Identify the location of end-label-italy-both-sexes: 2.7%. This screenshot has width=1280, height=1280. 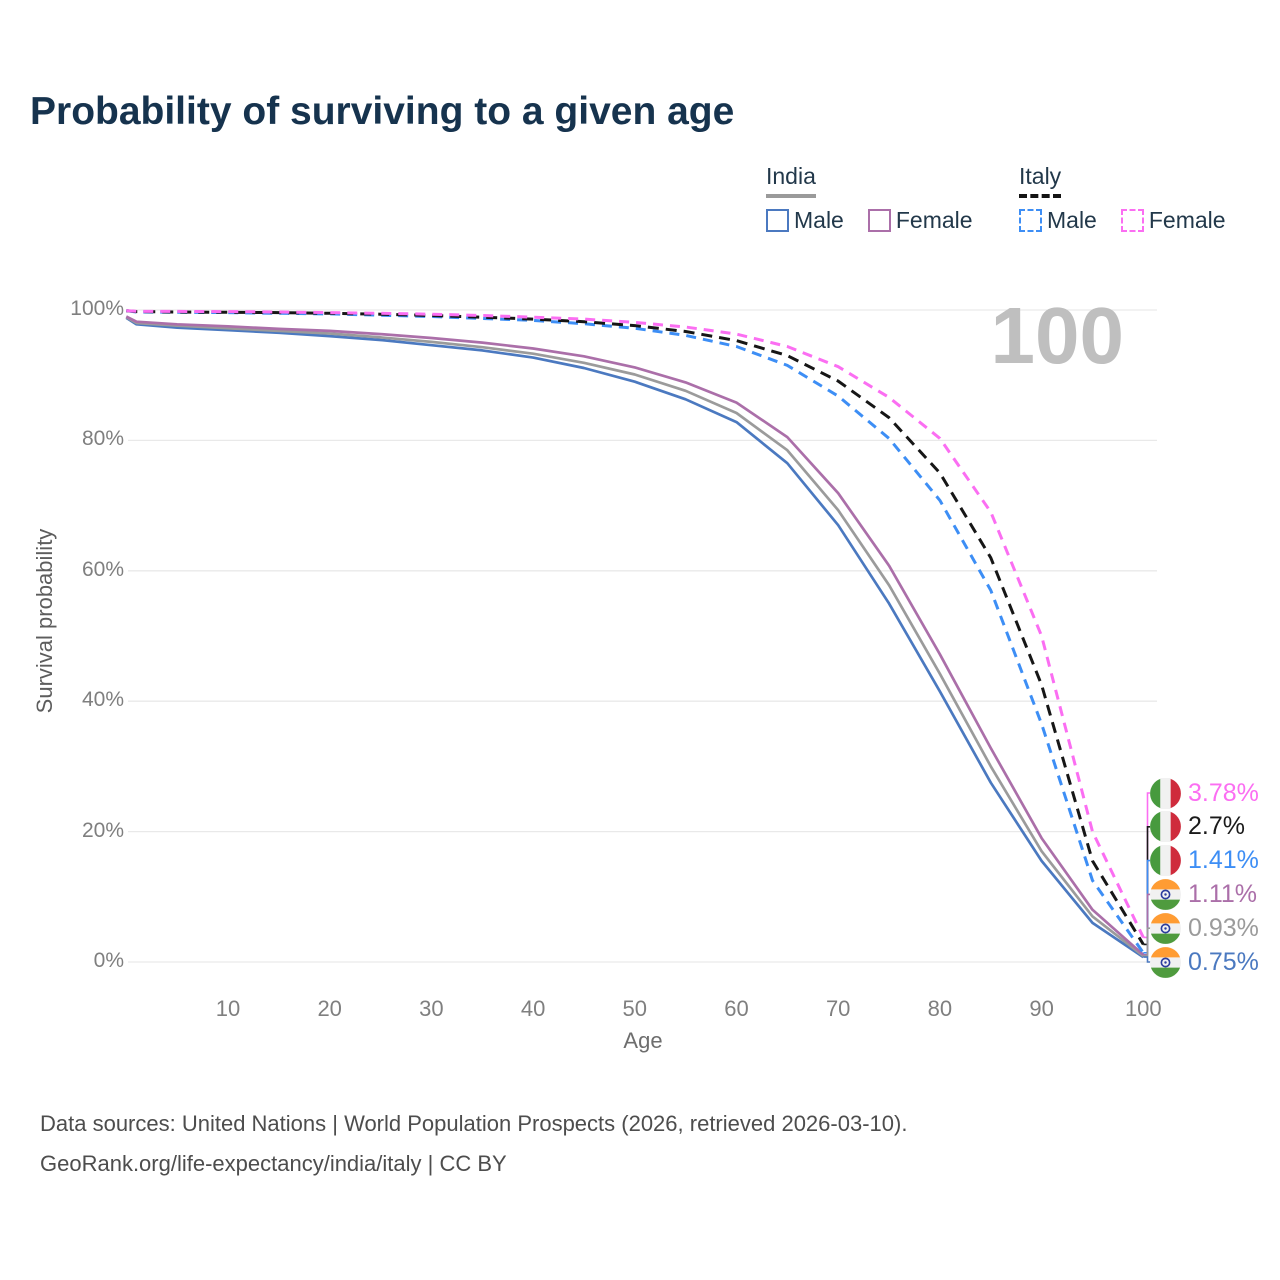
(1197, 827).